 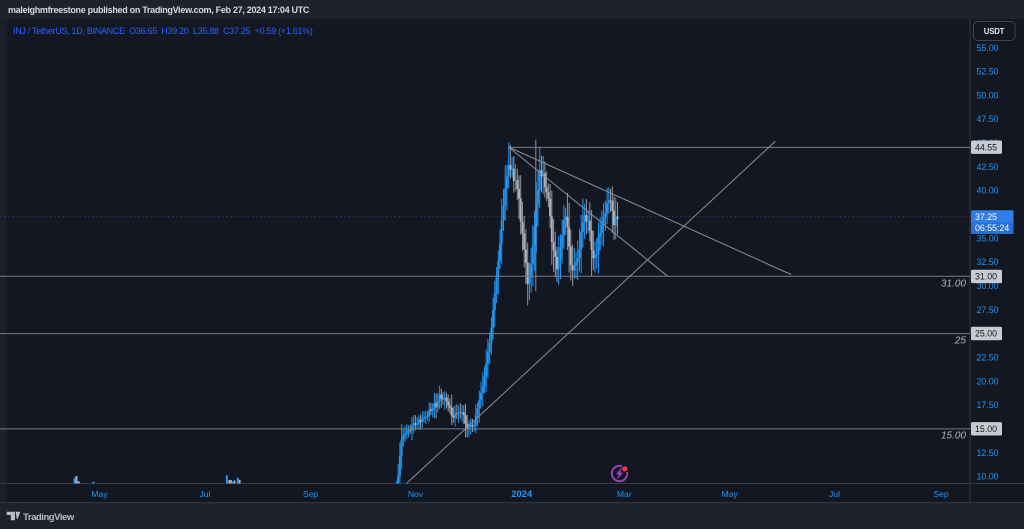 What do you see at coordinates (416, 494) in the screenshot?
I see `svg-text: Nov` at bounding box center [416, 494].